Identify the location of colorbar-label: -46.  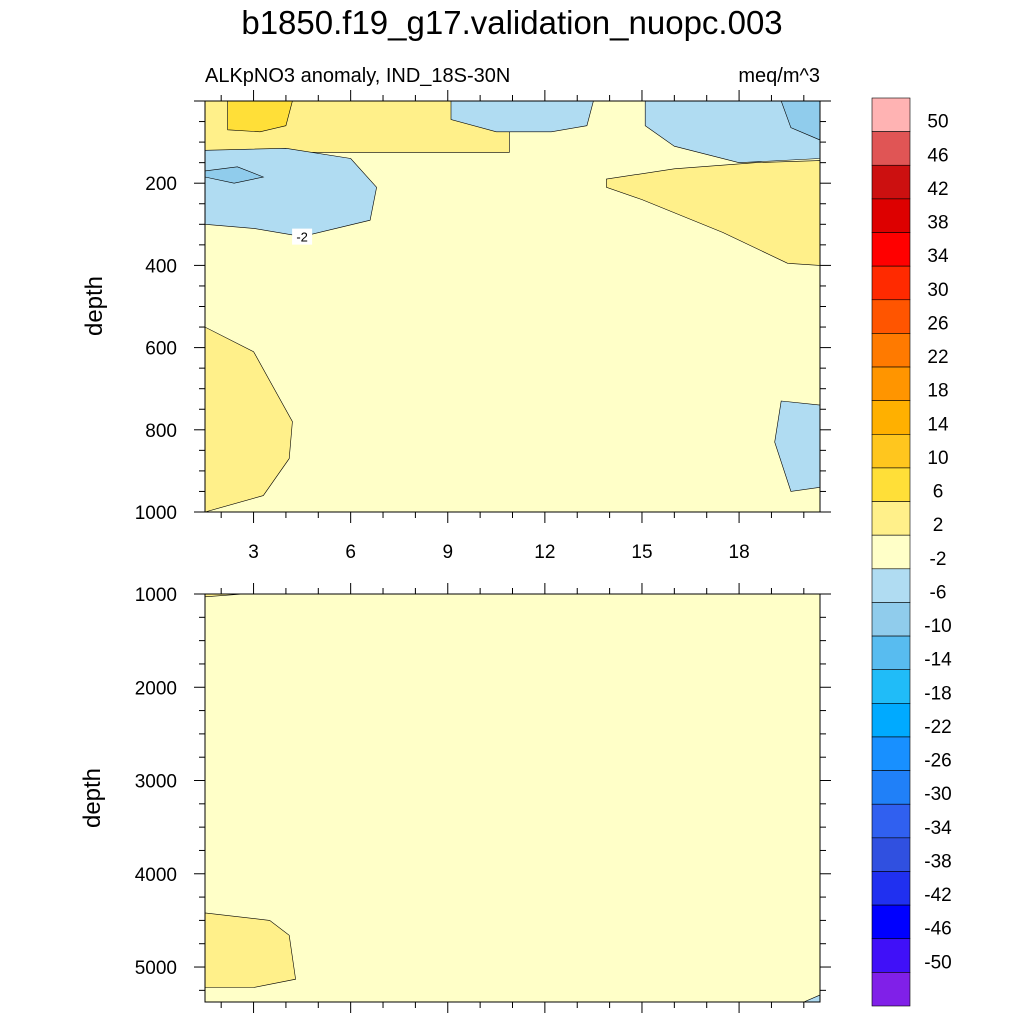
(937, 929).